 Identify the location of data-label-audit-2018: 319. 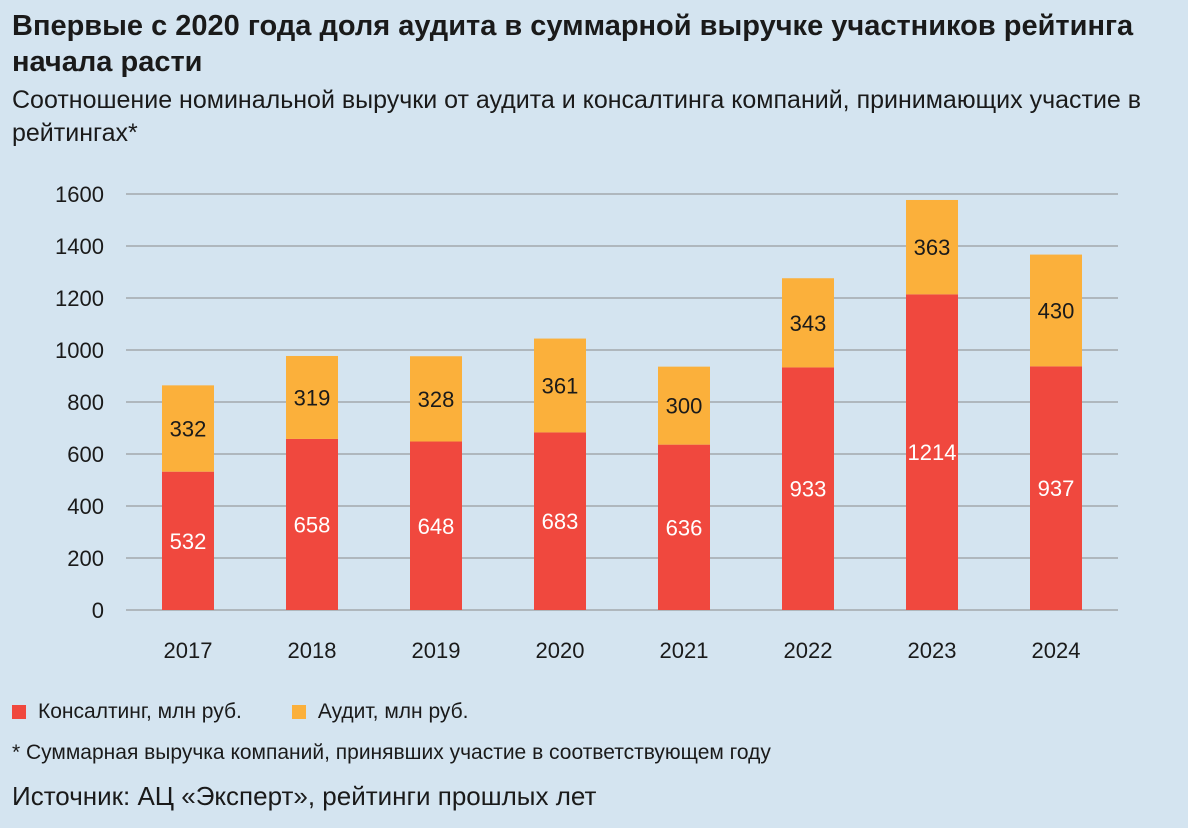
(312, 397).